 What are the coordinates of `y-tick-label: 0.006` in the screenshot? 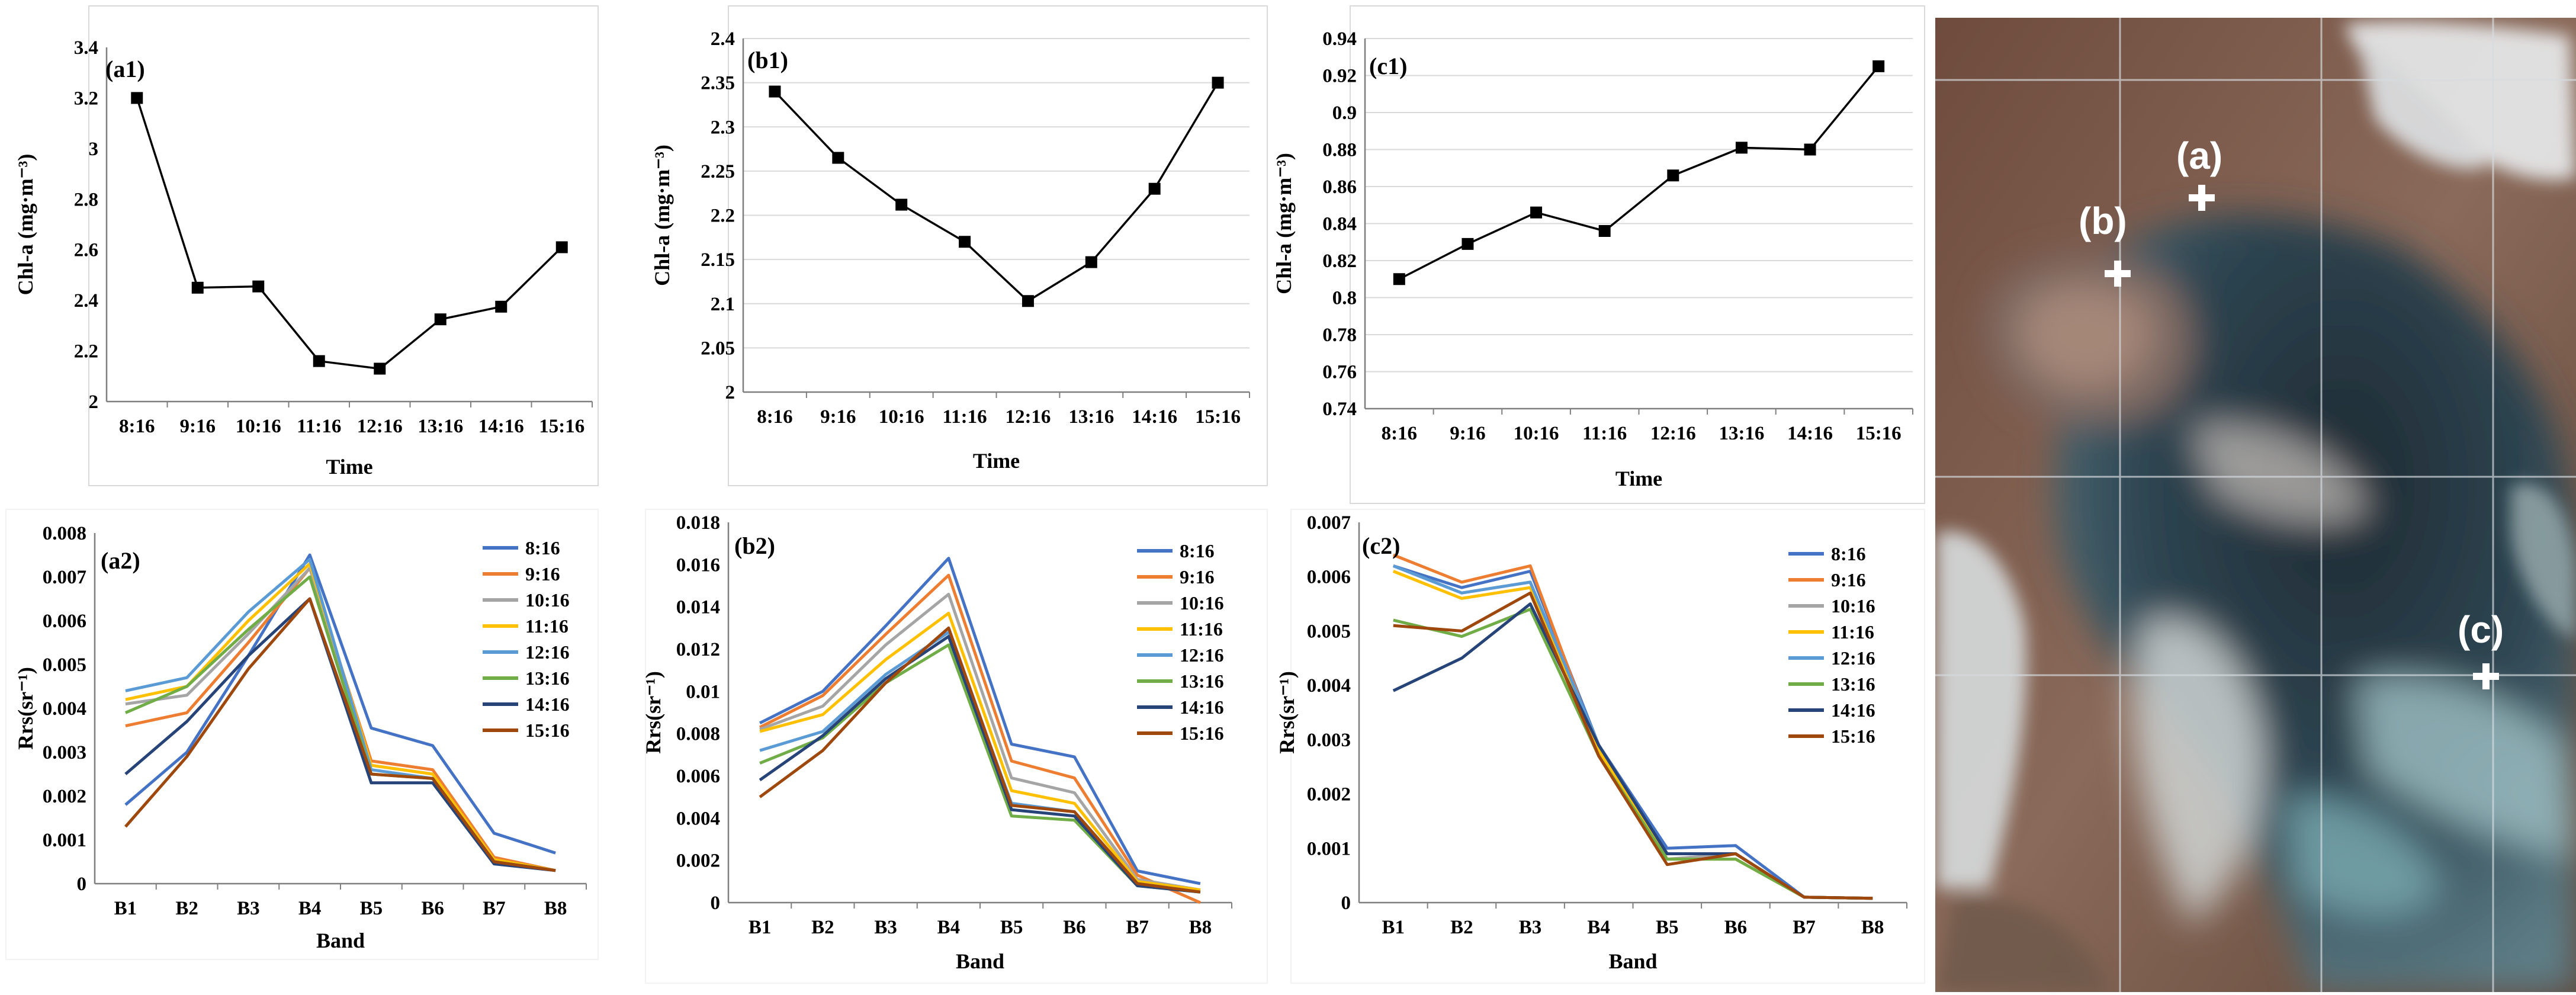 It's located at (698, 776).